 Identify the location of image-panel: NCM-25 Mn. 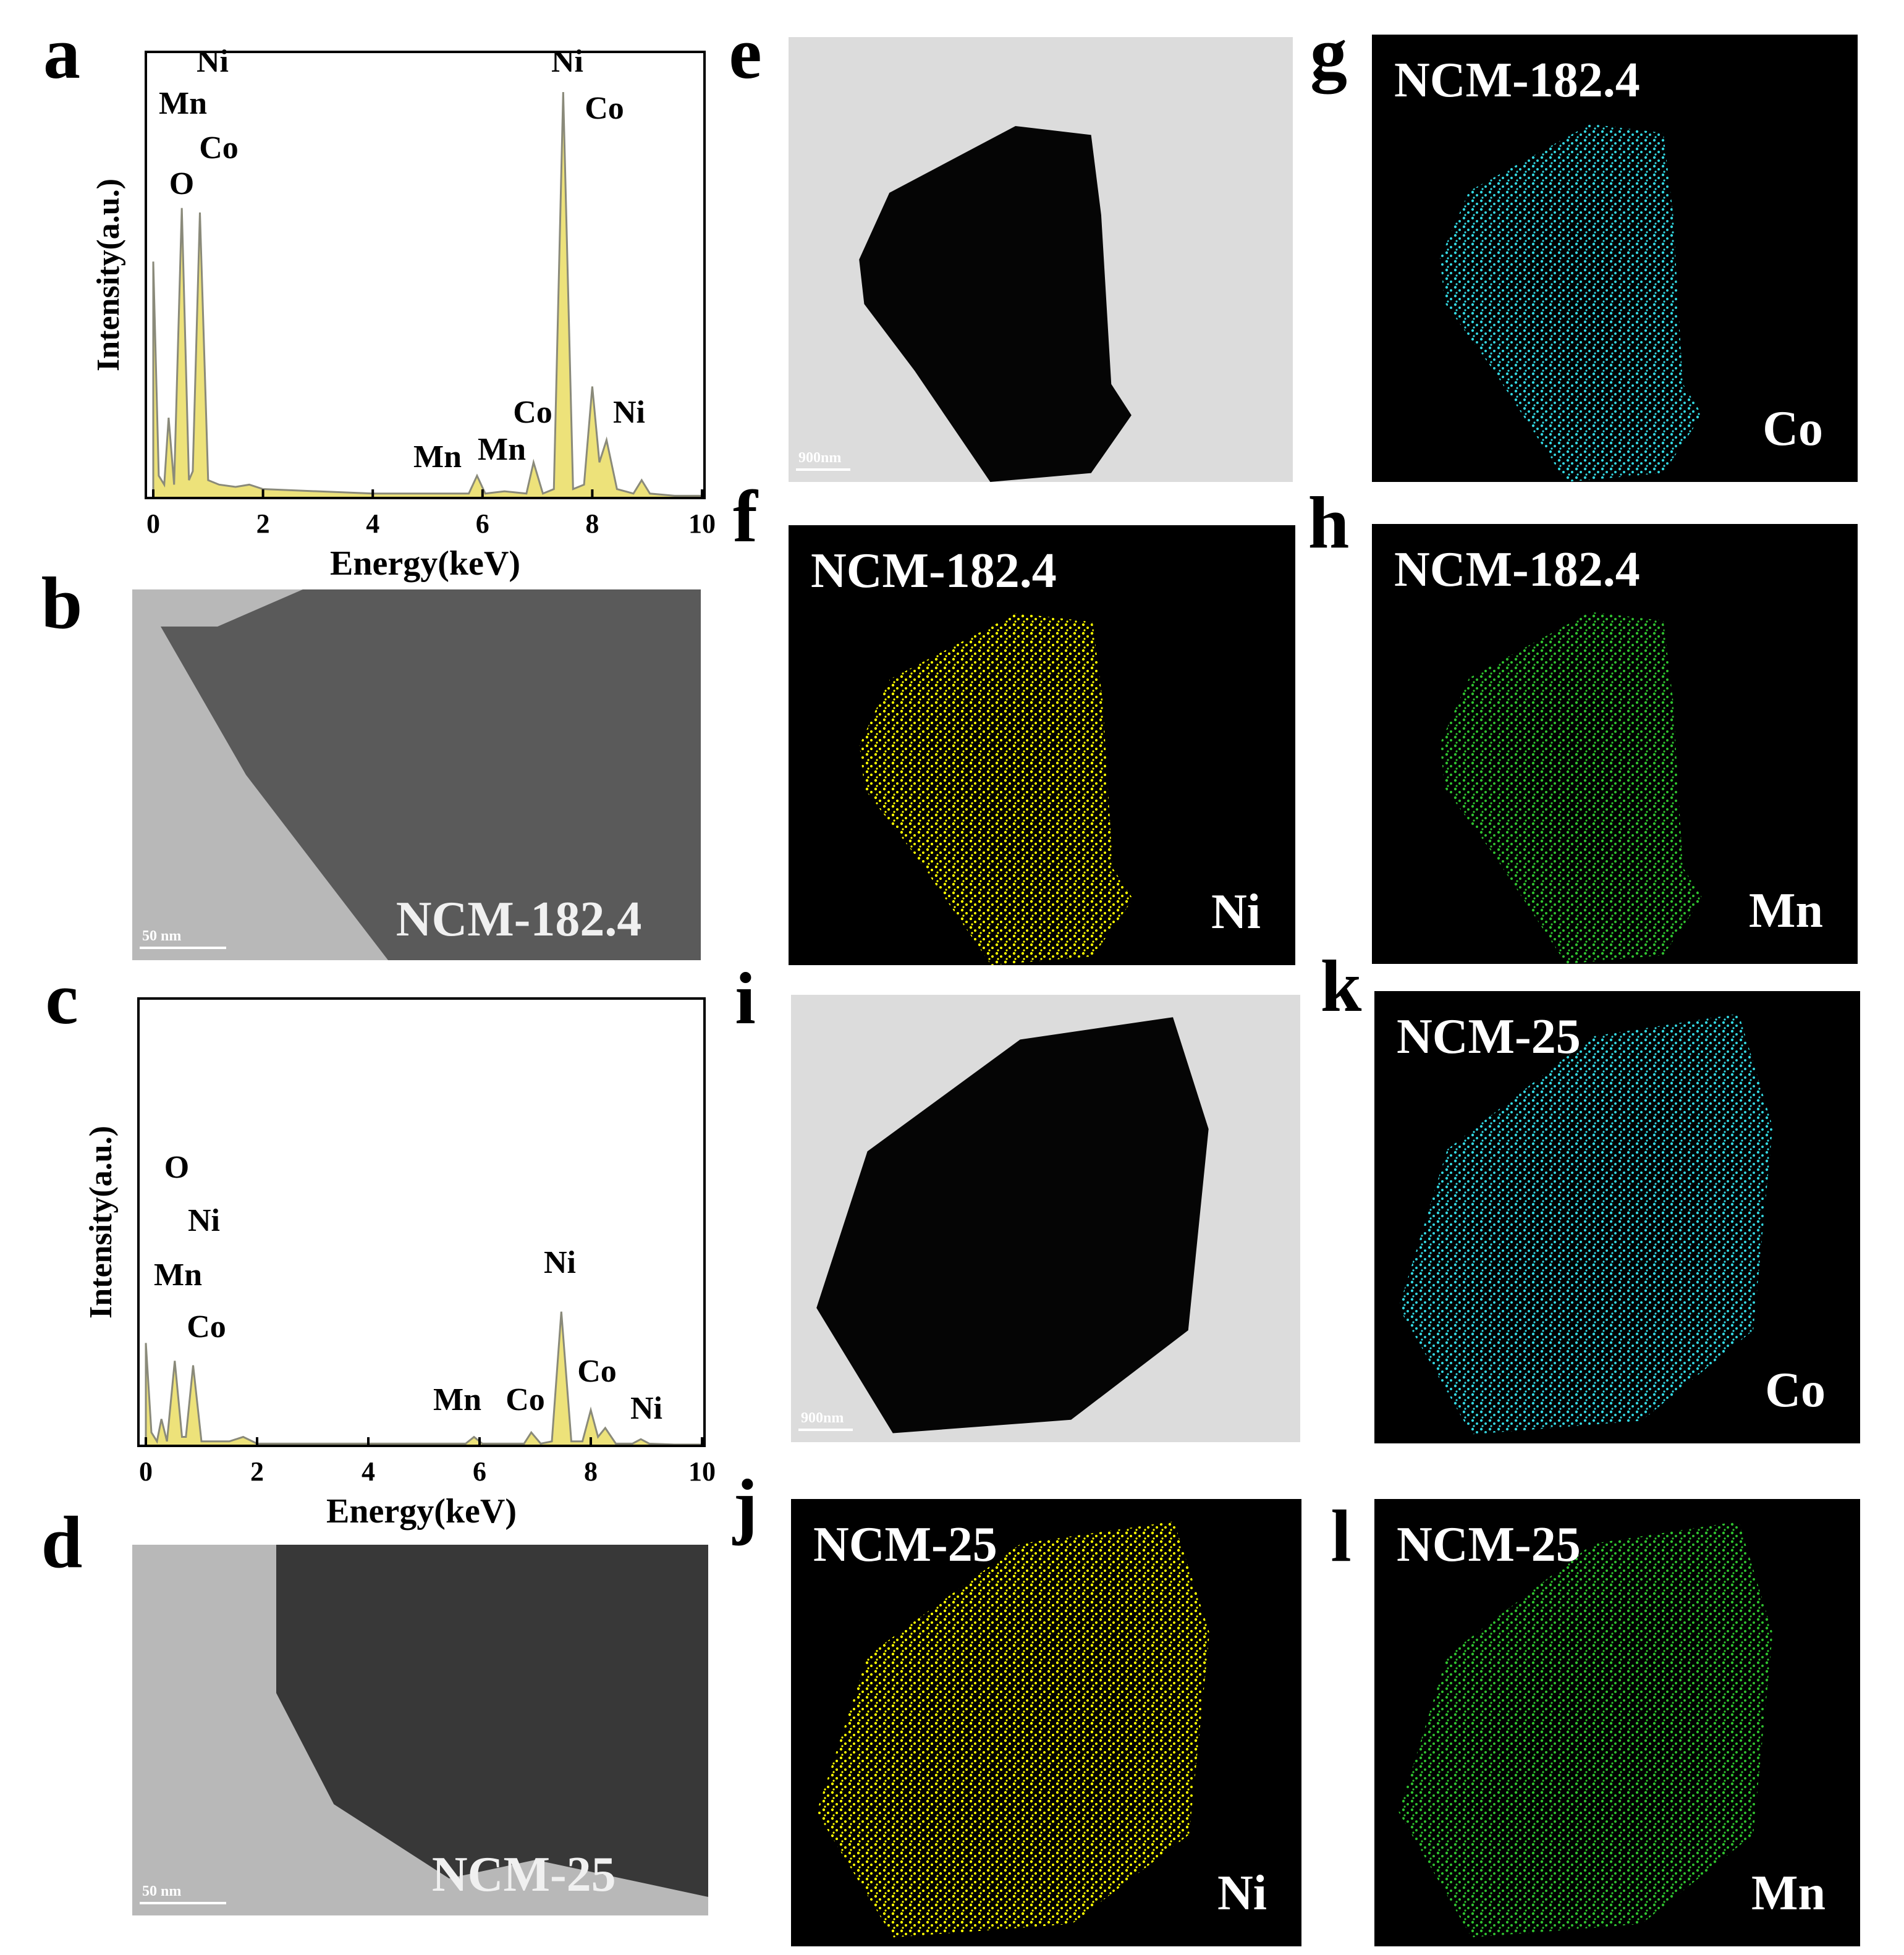
(1617, 1722).